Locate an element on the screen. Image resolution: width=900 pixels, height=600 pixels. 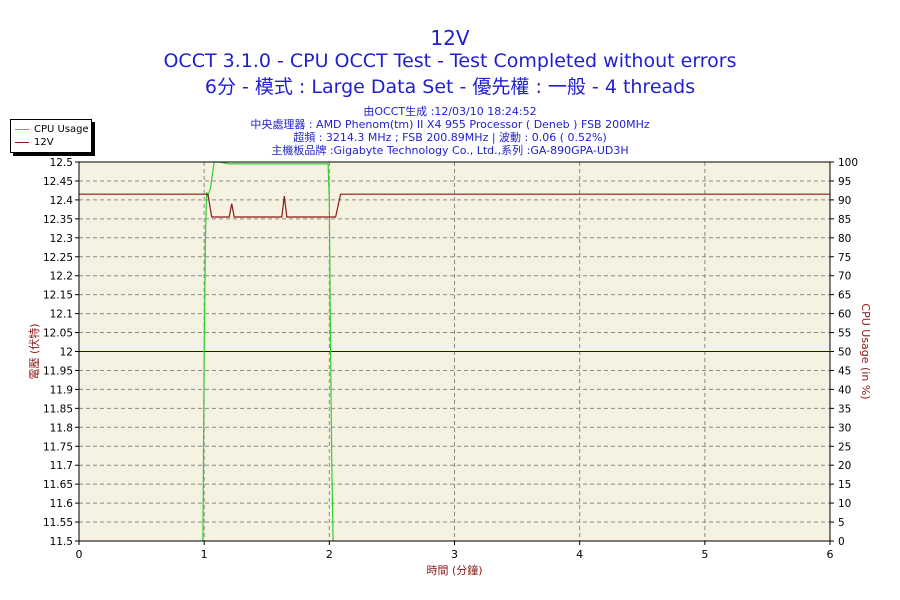
series-line-12v is located at coordinates (454, 205).